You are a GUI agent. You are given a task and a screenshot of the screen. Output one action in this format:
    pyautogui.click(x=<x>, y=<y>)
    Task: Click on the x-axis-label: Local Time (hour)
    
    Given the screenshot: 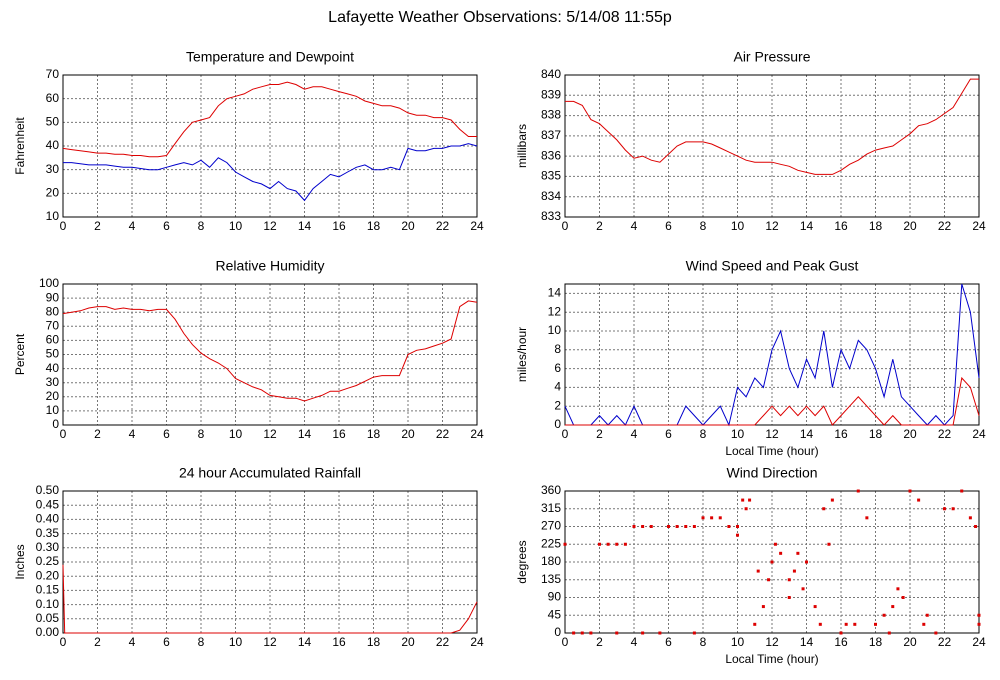 What is the action you would take?
    pyautogui.click(x=771, y=659)
    